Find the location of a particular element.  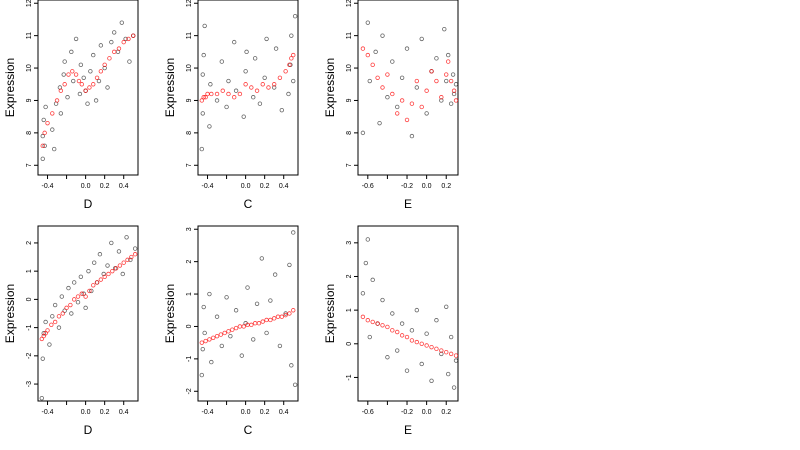

panel-5: -0.4 0.0 0.2 0.4 -2 -1 0 1 2 3 C Expression is located at coordinates (231, 331).